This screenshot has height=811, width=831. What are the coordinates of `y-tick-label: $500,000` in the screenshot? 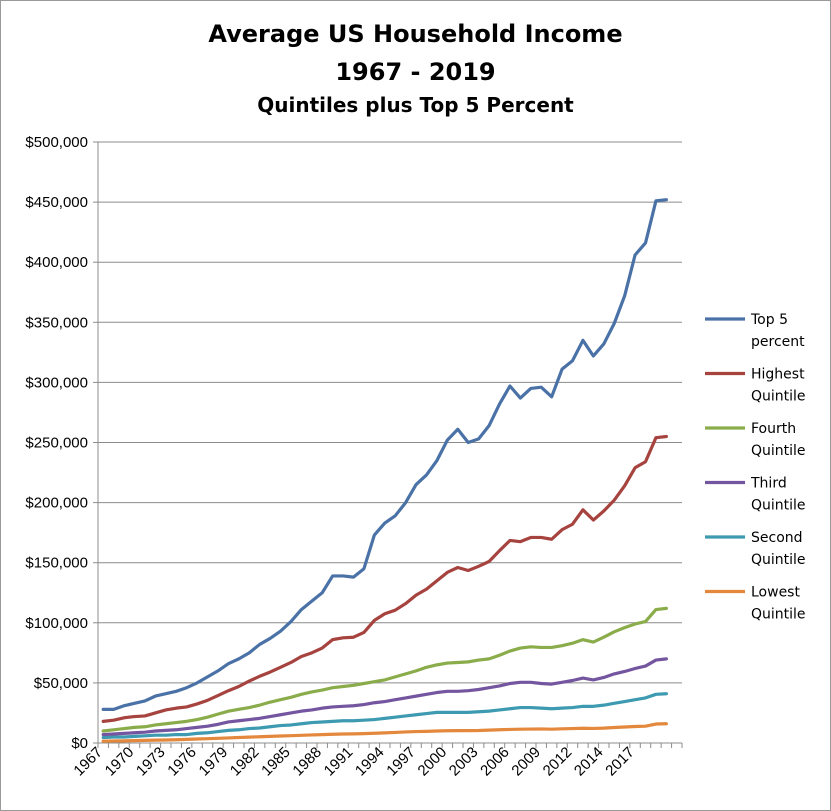 It's located at (56, 142).